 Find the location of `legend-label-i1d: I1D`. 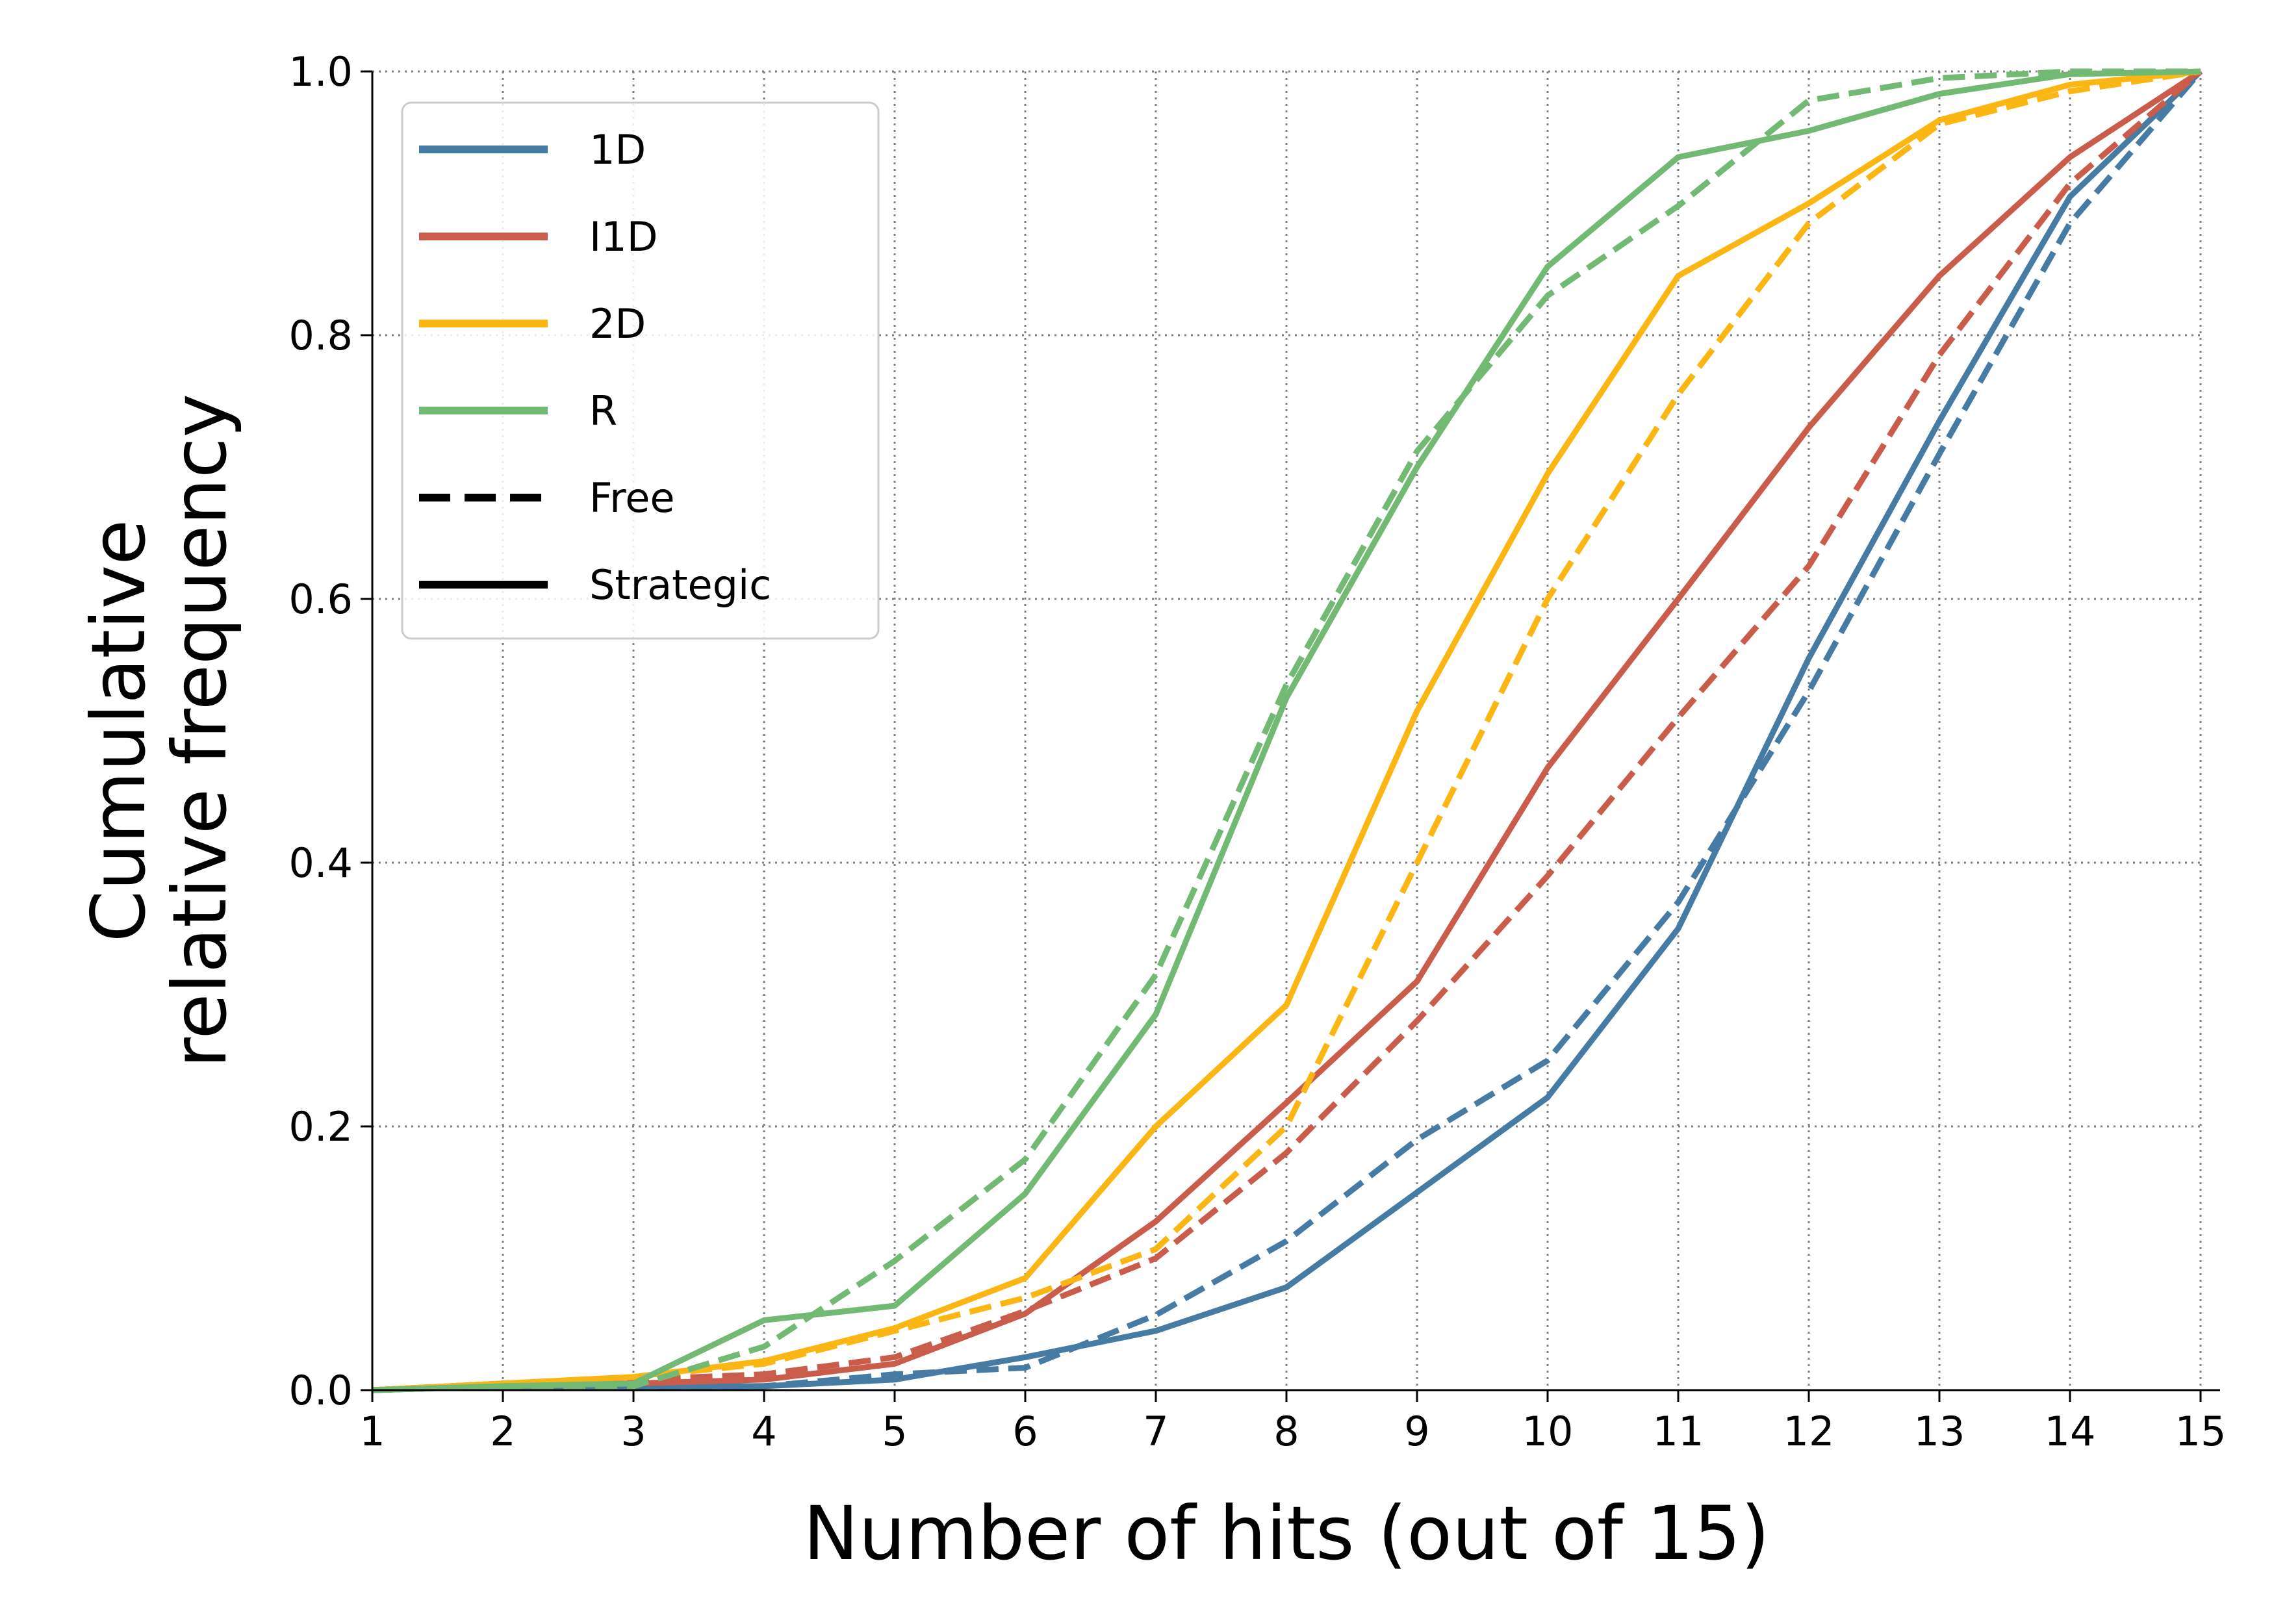

legend-label-i1d: I1D is located at coordinates (623, 236).